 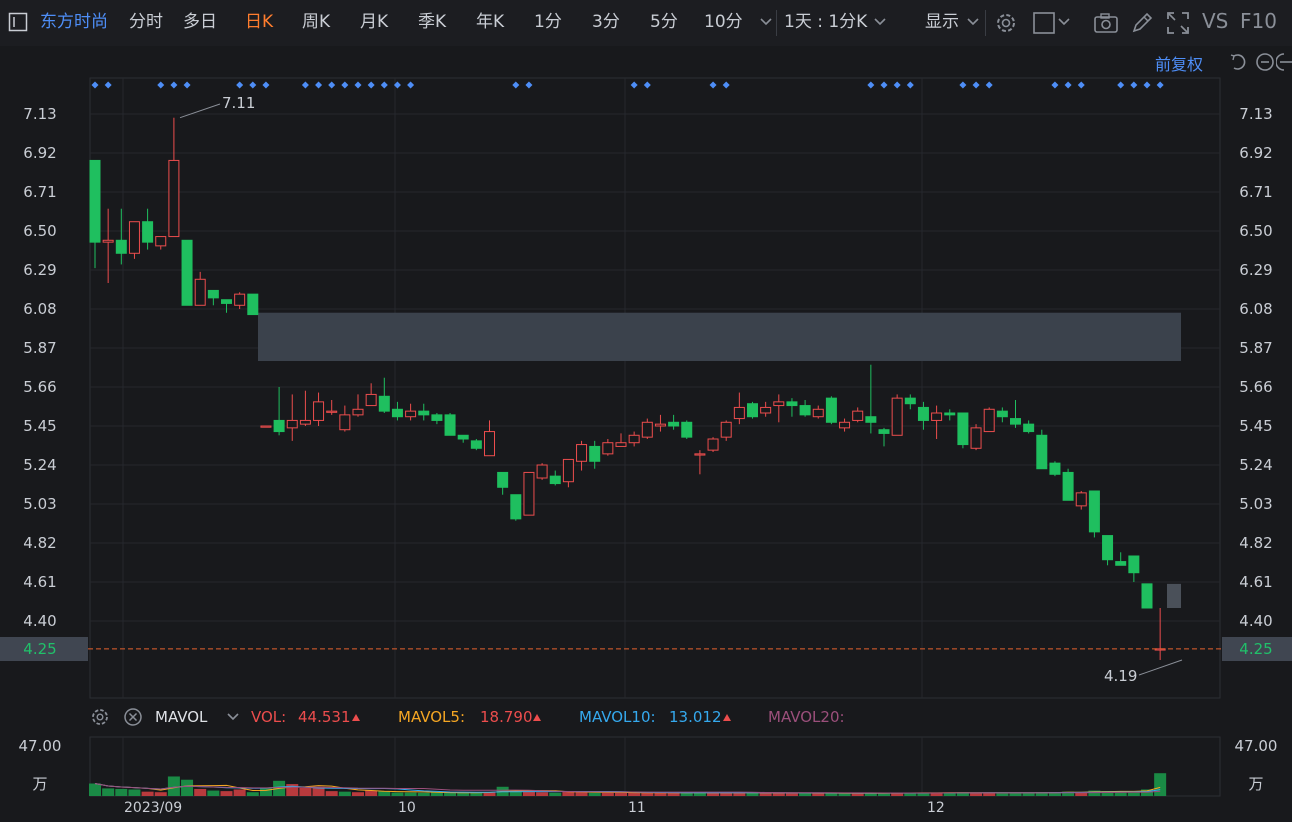 What do you see at coordinates (1179, 64) in the screenshot?
I see `adjust-mode-button: 前复权` at bounding box center [1179, 64].